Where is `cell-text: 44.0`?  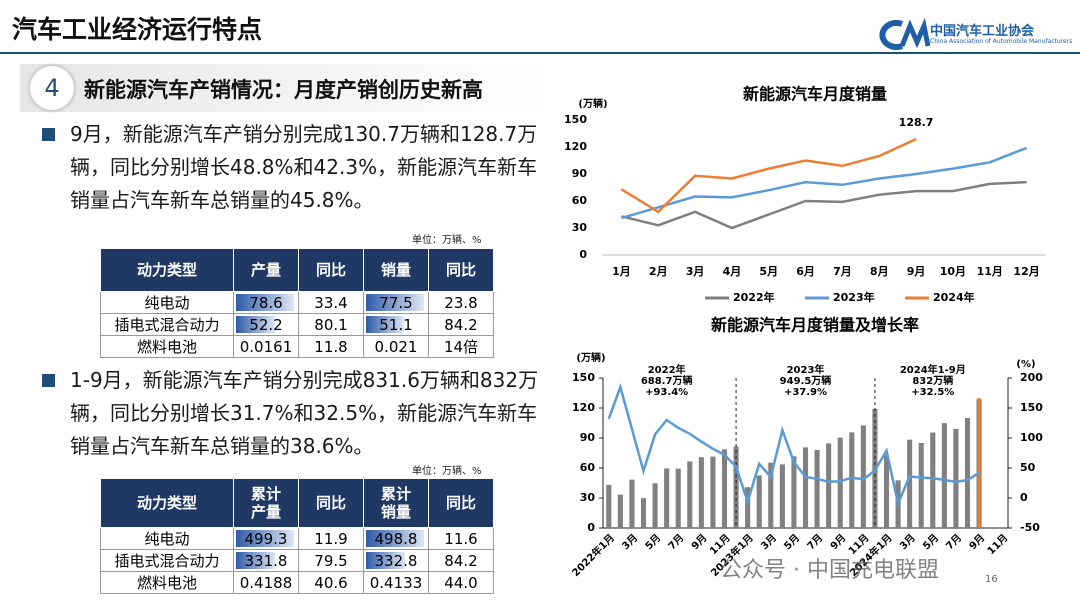 cell-text: 44.0 is located at coordinates (461, 582).